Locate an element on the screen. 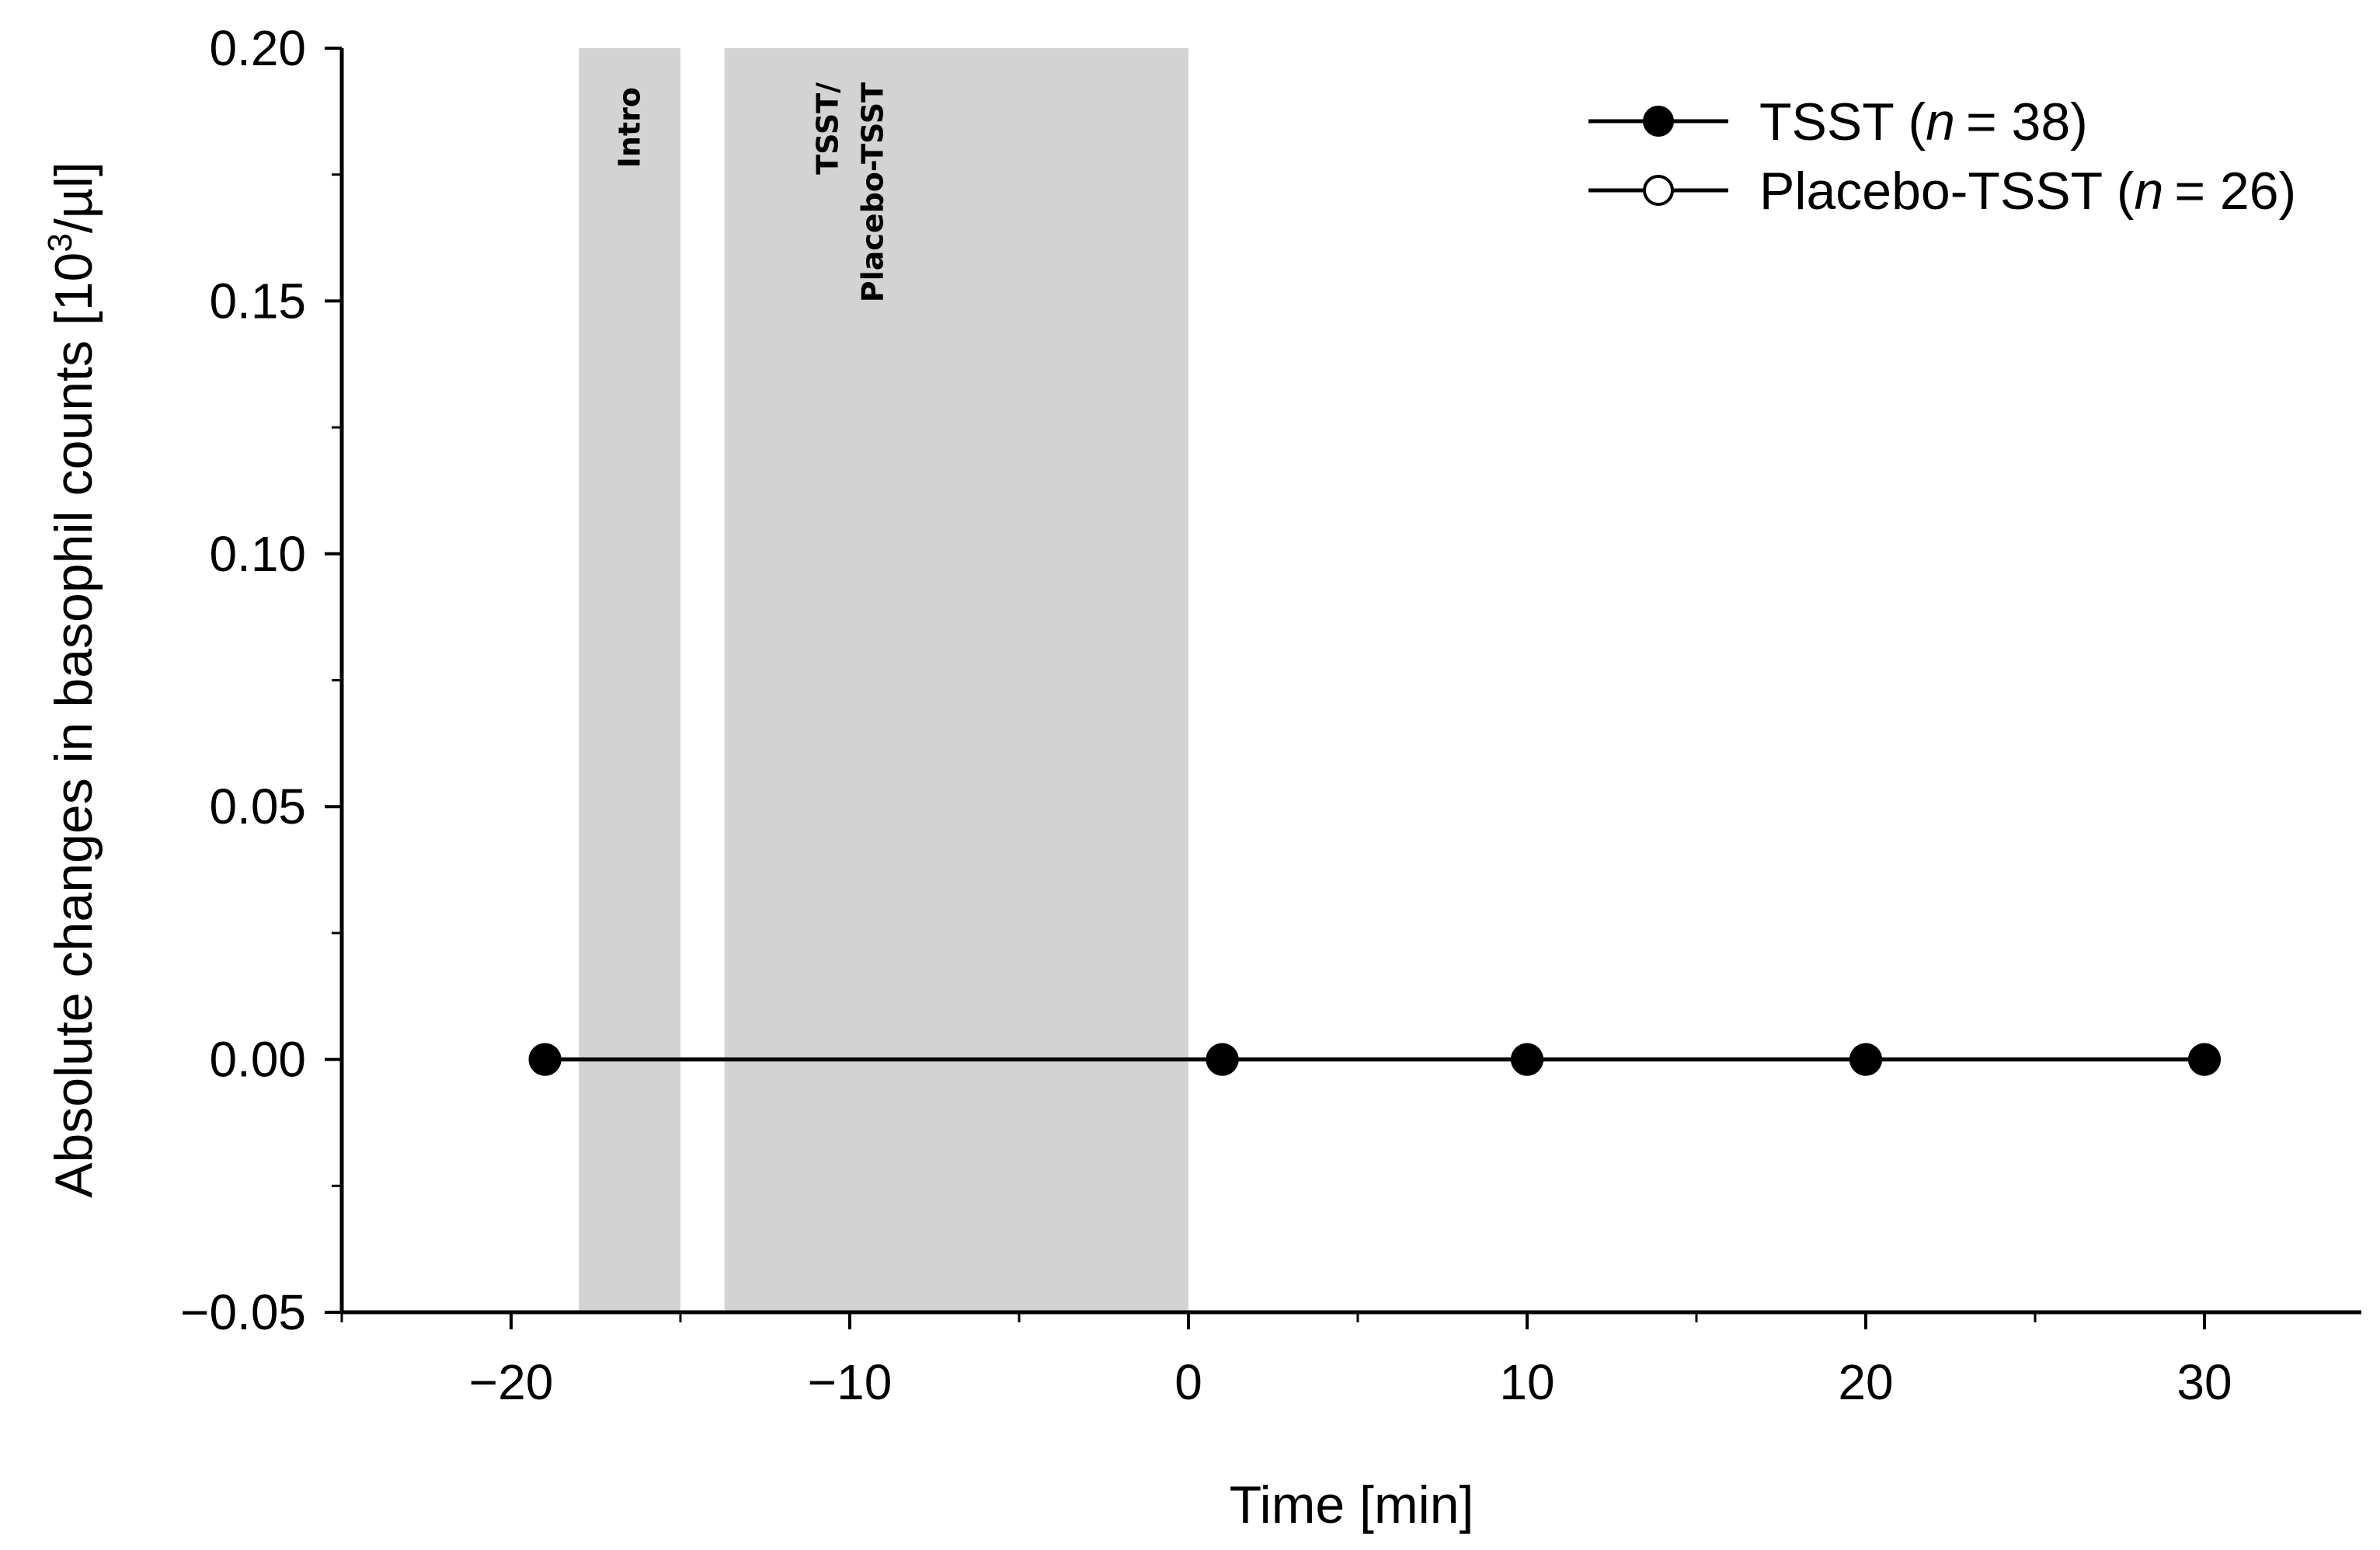  legend: TSST (n = 38) Placebo-TSST (n = 26) is located at coordinates (1942, 156).